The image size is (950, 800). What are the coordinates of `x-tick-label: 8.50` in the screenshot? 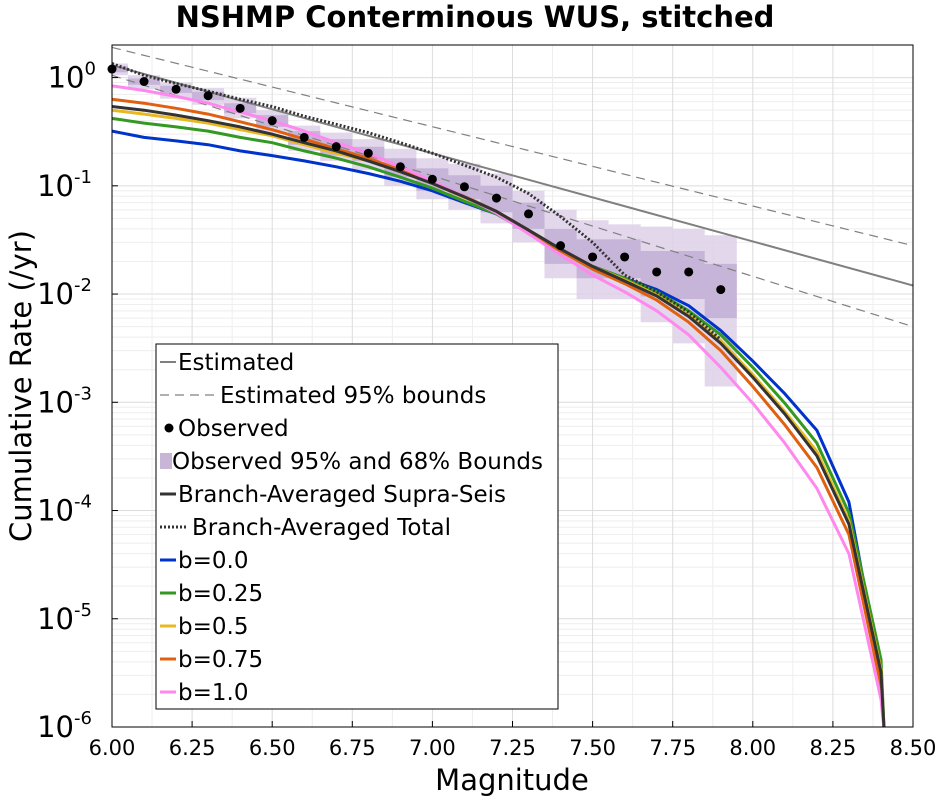 It's located at (913, 748).